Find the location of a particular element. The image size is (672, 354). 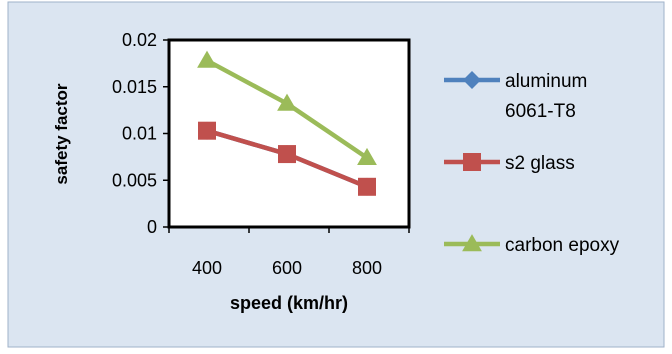

series-carbon-epoxy is located at coordinates (287, 108).